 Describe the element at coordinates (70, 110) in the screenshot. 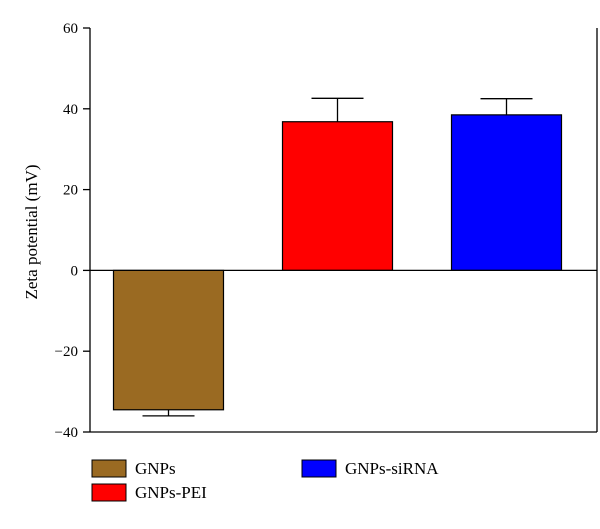

I see `y-tick-label: 40` at that location.